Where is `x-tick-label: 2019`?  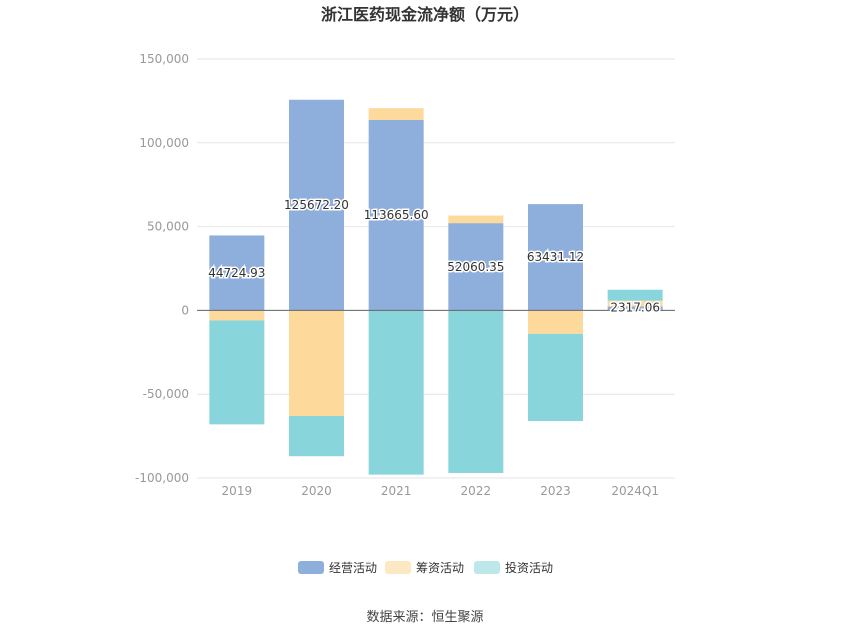 x-tick-label: 2019 is located at coordinates (237, 491).